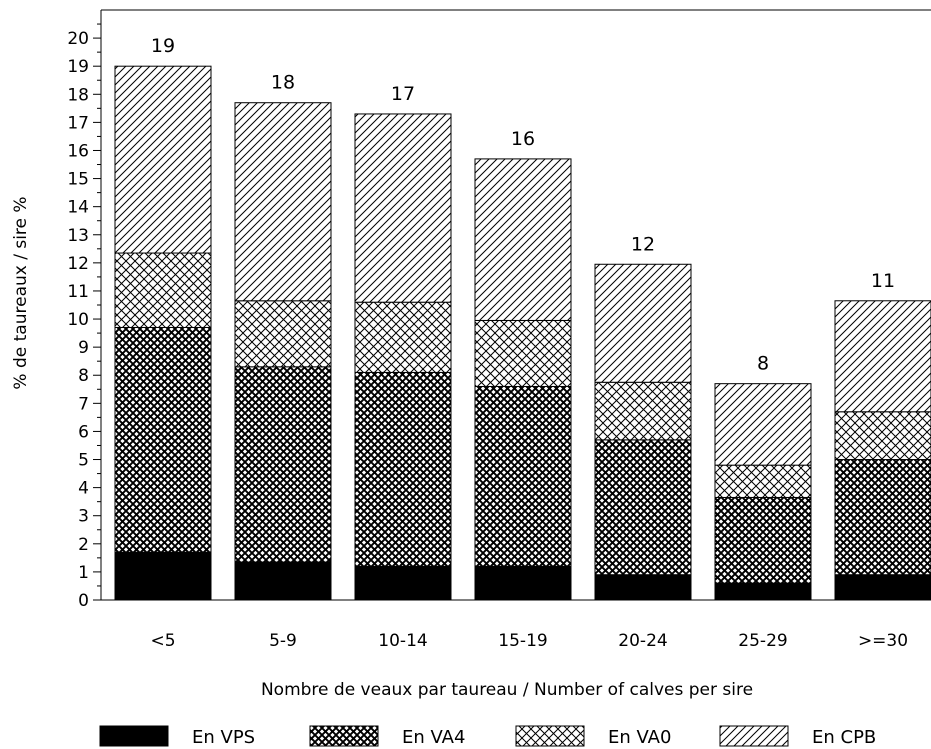  What do you see at coordinates (403, 94) in the screenshot?
I see `bar-total-label: 17` at bounding box center [403, 94].